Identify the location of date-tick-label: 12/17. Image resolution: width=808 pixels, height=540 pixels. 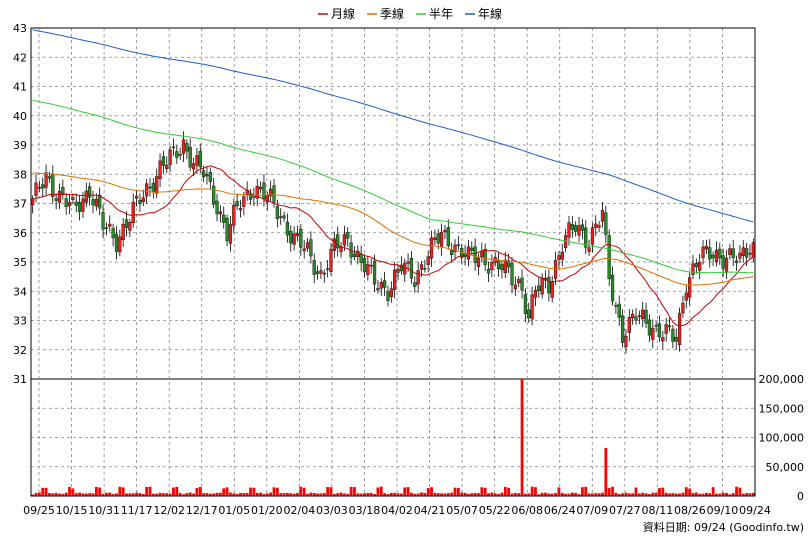
(202, 510).